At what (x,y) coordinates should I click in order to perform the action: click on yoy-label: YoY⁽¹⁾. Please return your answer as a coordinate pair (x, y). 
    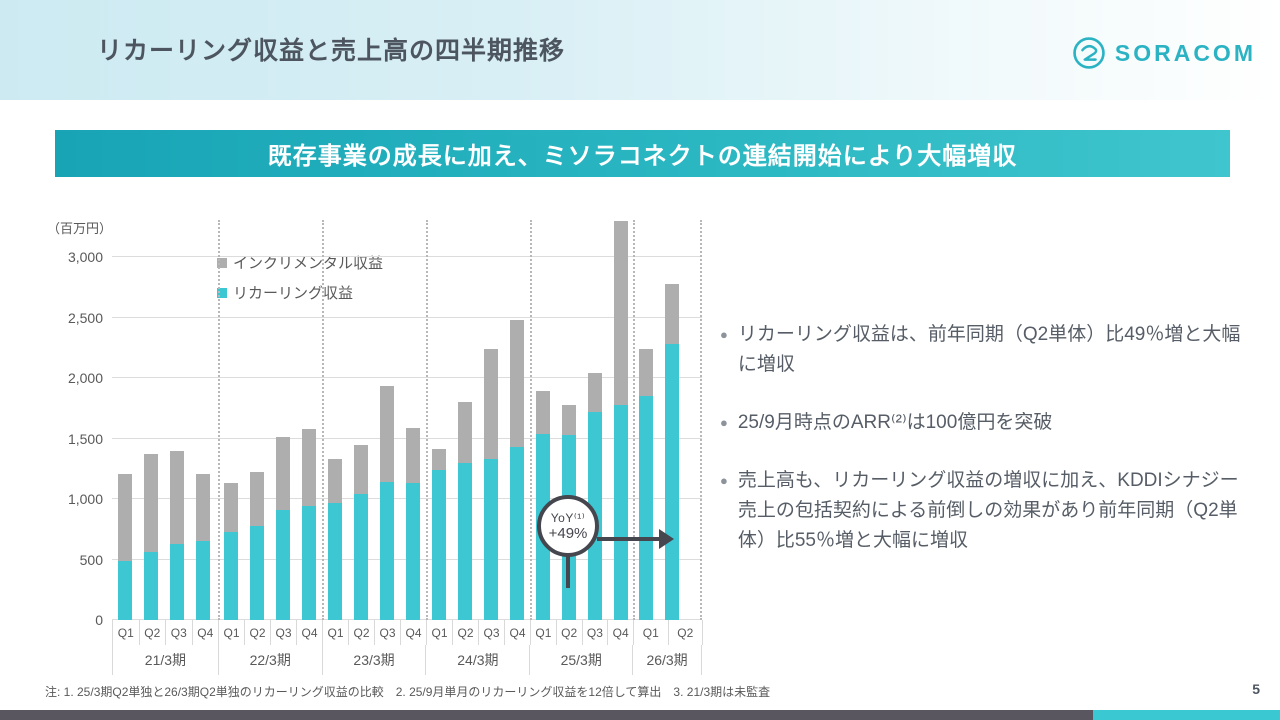
    Looking at the image, I should click on (568, 517).